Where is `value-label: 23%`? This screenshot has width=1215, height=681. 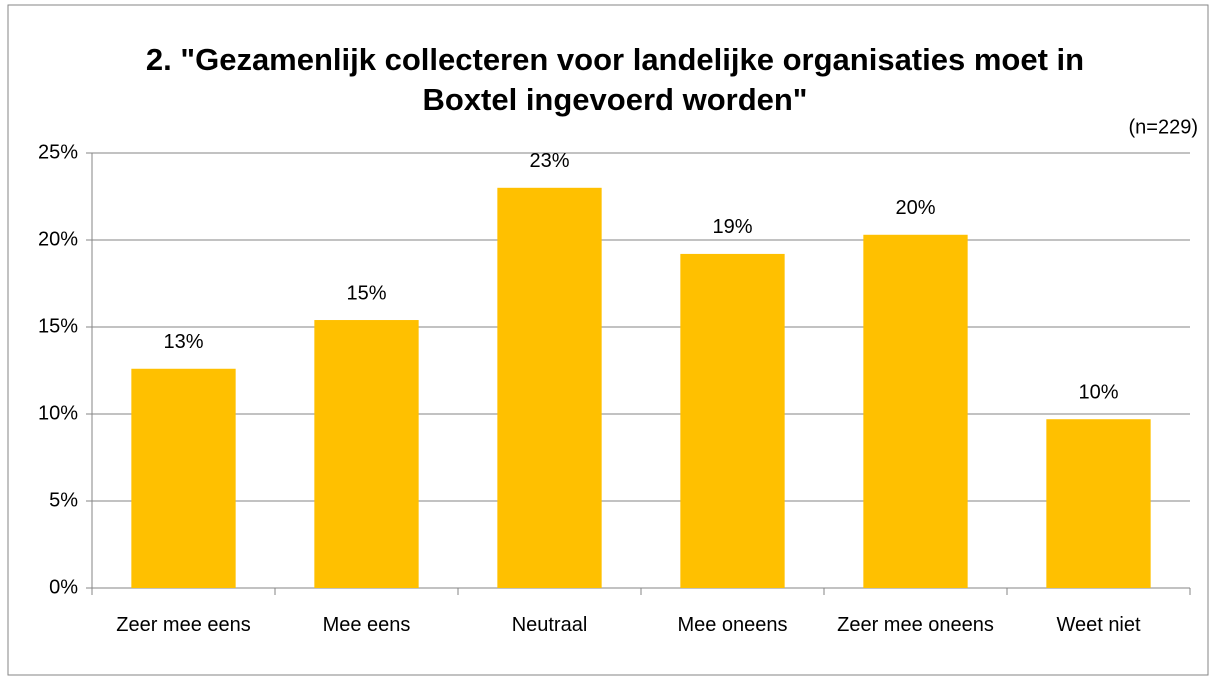
value-label: 23% is located at coordinates (549, 161).